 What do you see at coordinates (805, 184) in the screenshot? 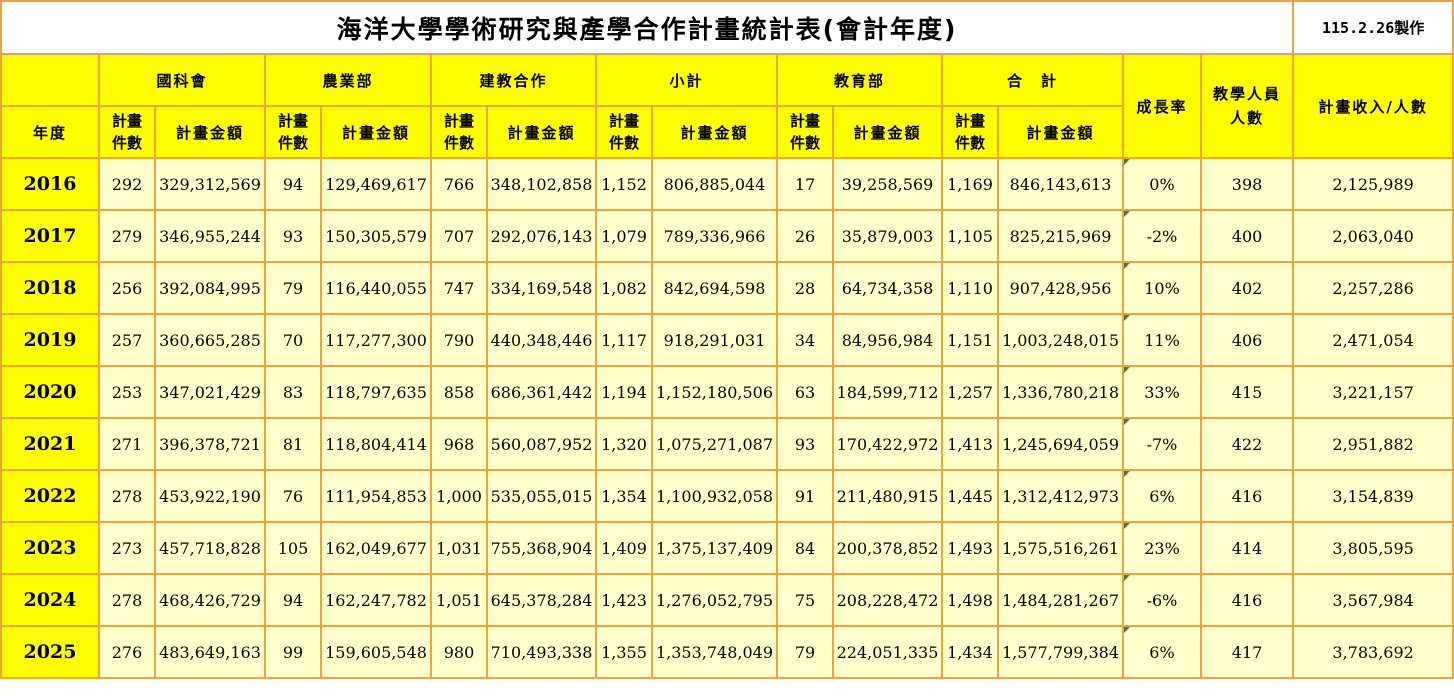
I see `count-cell: 17` at bounding box center [805, 184].